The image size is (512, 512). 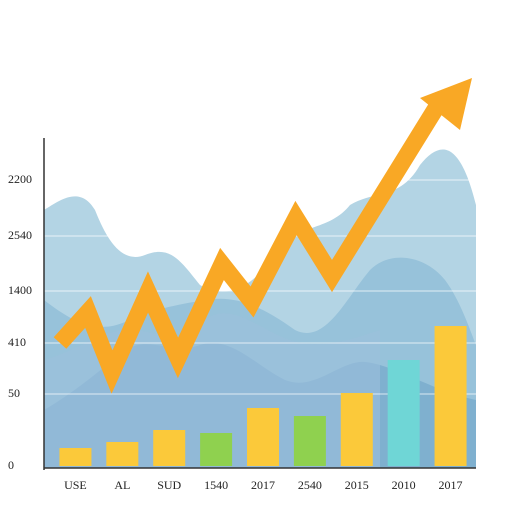 What do you see at coordinates (169, 485) in the screenshot?
I see `x-tick-label: SUD` at bounding box center [169, 485].